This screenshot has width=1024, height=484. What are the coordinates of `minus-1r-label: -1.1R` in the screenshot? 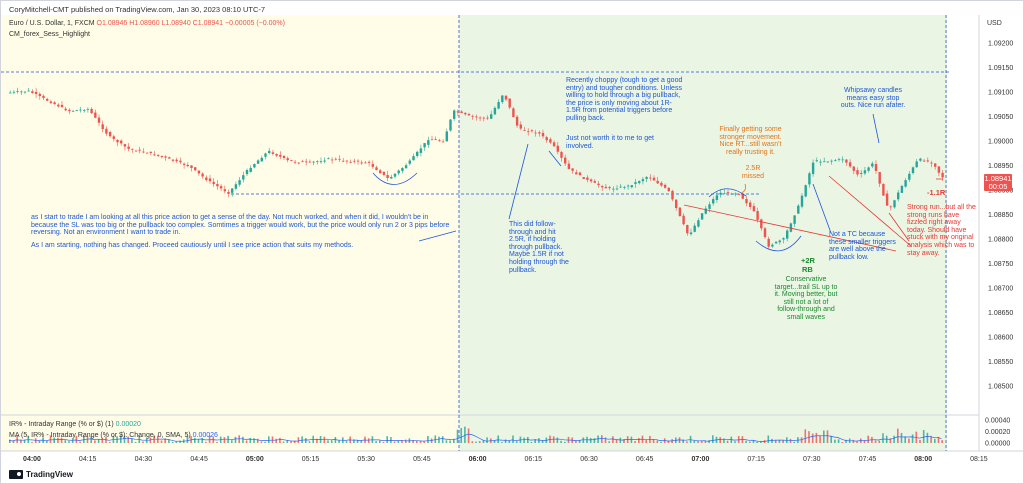 It's located at (936, 192).